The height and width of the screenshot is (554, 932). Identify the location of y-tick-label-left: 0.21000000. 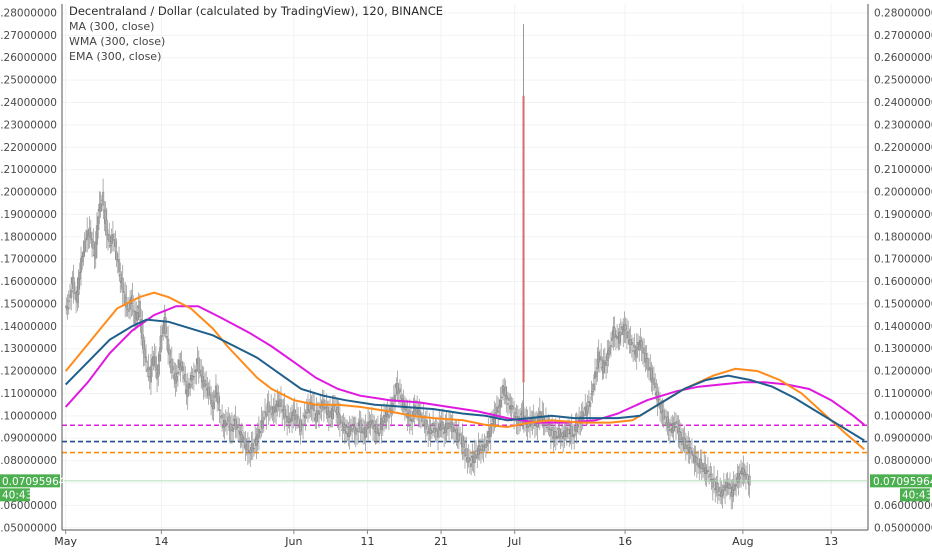
(28, 170).